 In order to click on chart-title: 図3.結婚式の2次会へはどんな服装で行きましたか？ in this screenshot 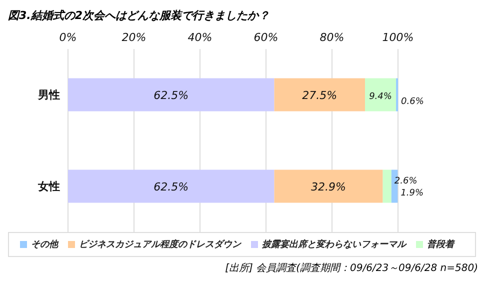, I will do `click(139, 15)`.